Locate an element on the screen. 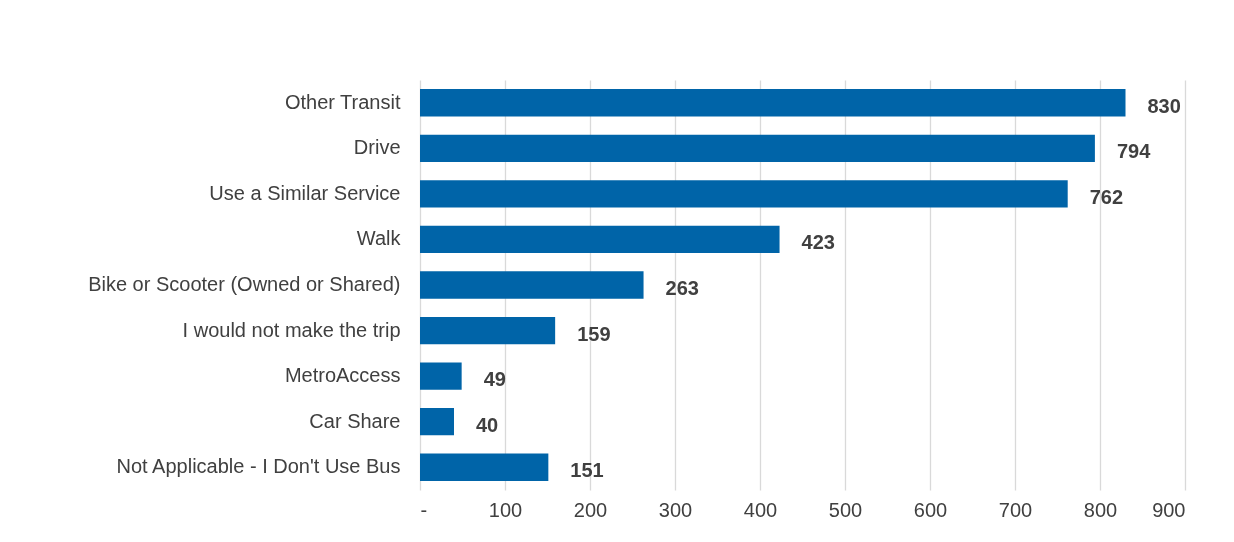  x-tick-label: 300 is located at coordinates (675, 509).